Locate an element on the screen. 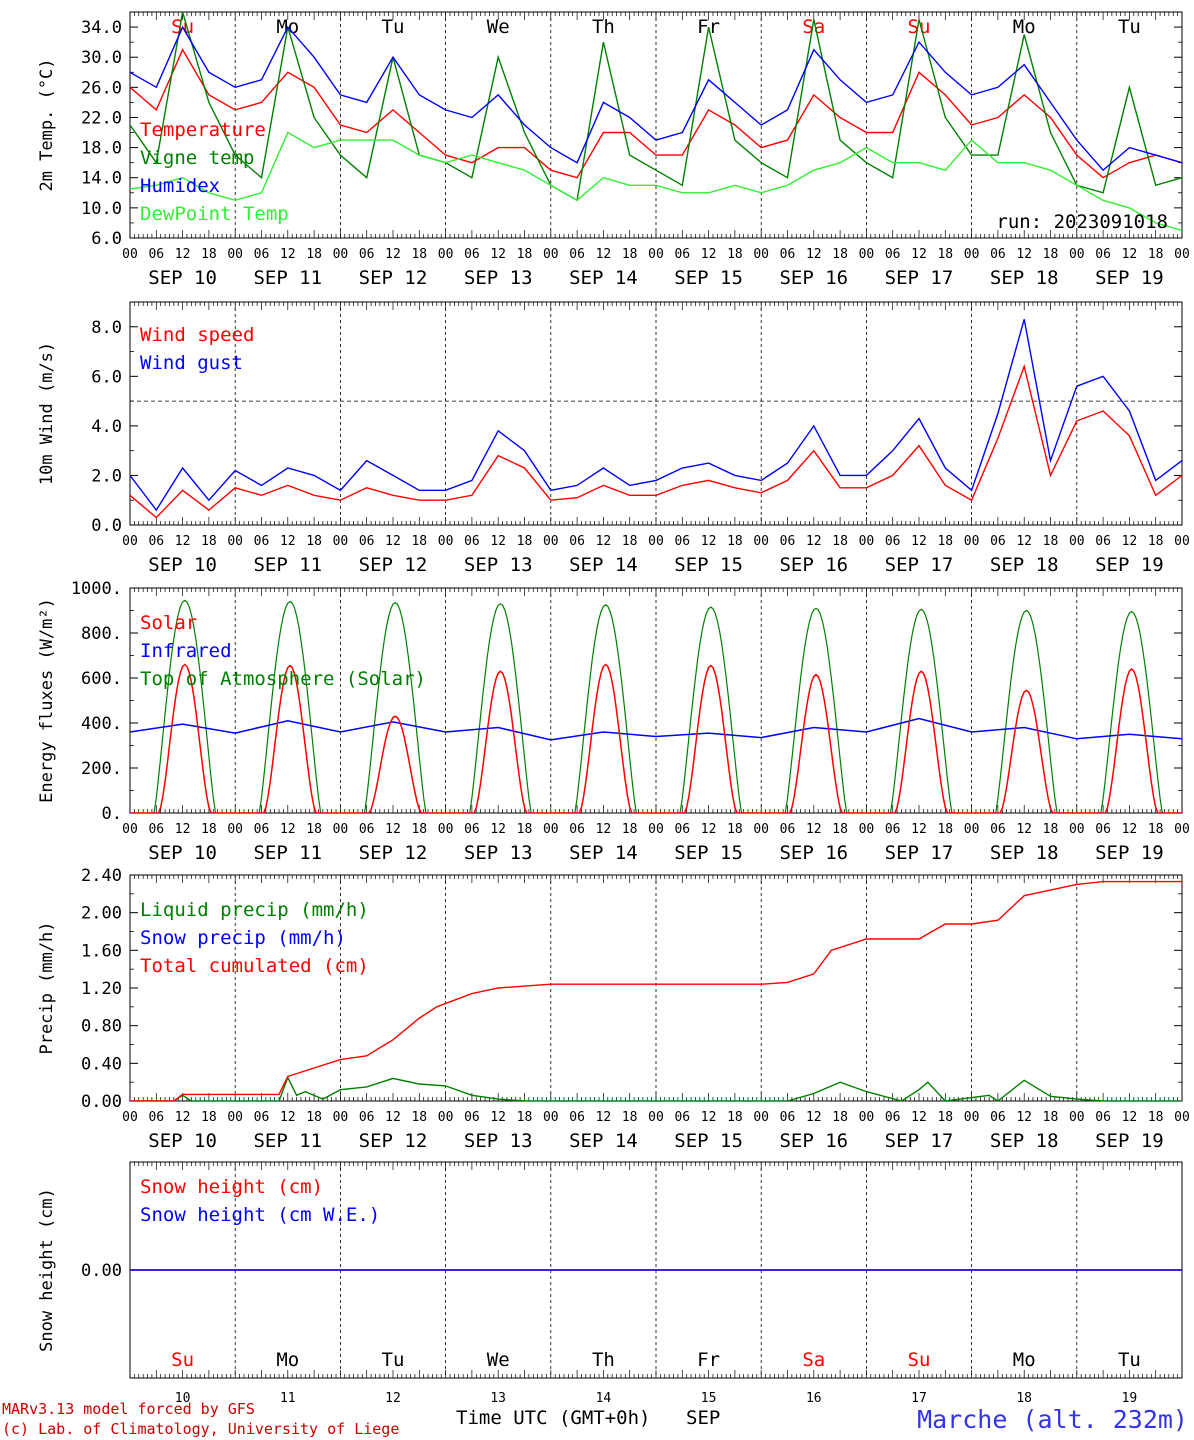  y-tick-label: 200. is located at coordinates (101, 769).